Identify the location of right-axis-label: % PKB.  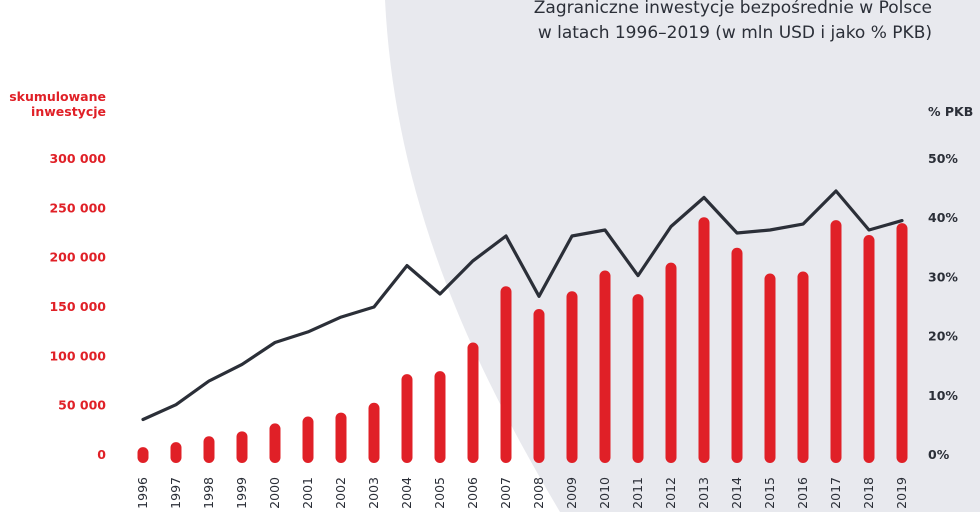
(950, 111).